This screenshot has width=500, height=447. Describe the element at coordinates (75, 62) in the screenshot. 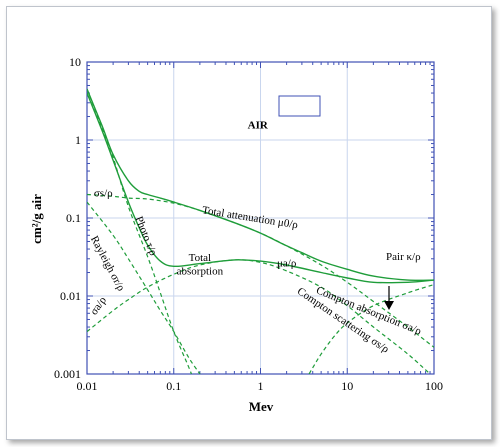

I see `y-tick-label: 10` at that location.